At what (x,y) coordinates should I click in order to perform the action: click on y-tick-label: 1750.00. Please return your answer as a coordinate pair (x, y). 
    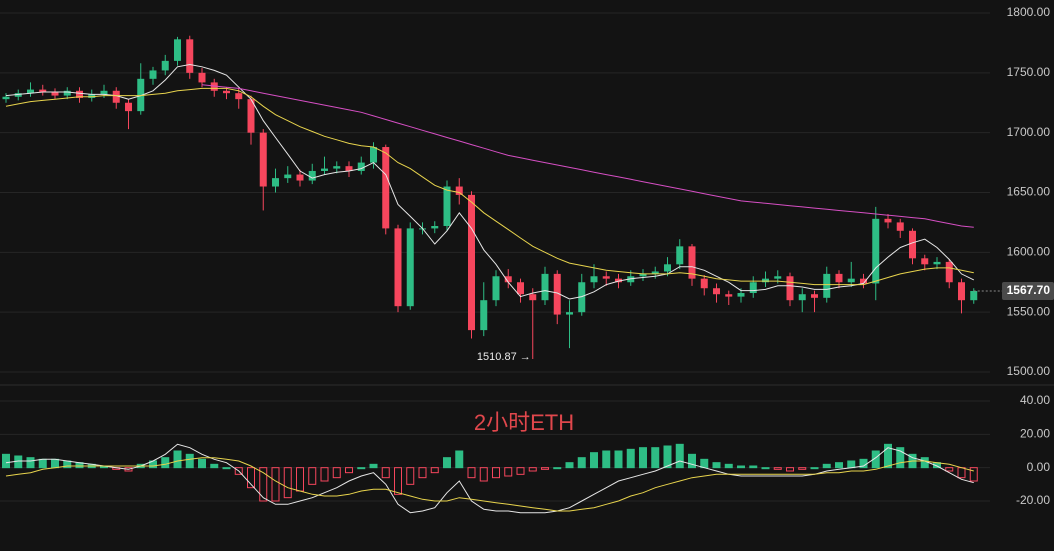
    Looking at the image, I should click on (1029, 72).